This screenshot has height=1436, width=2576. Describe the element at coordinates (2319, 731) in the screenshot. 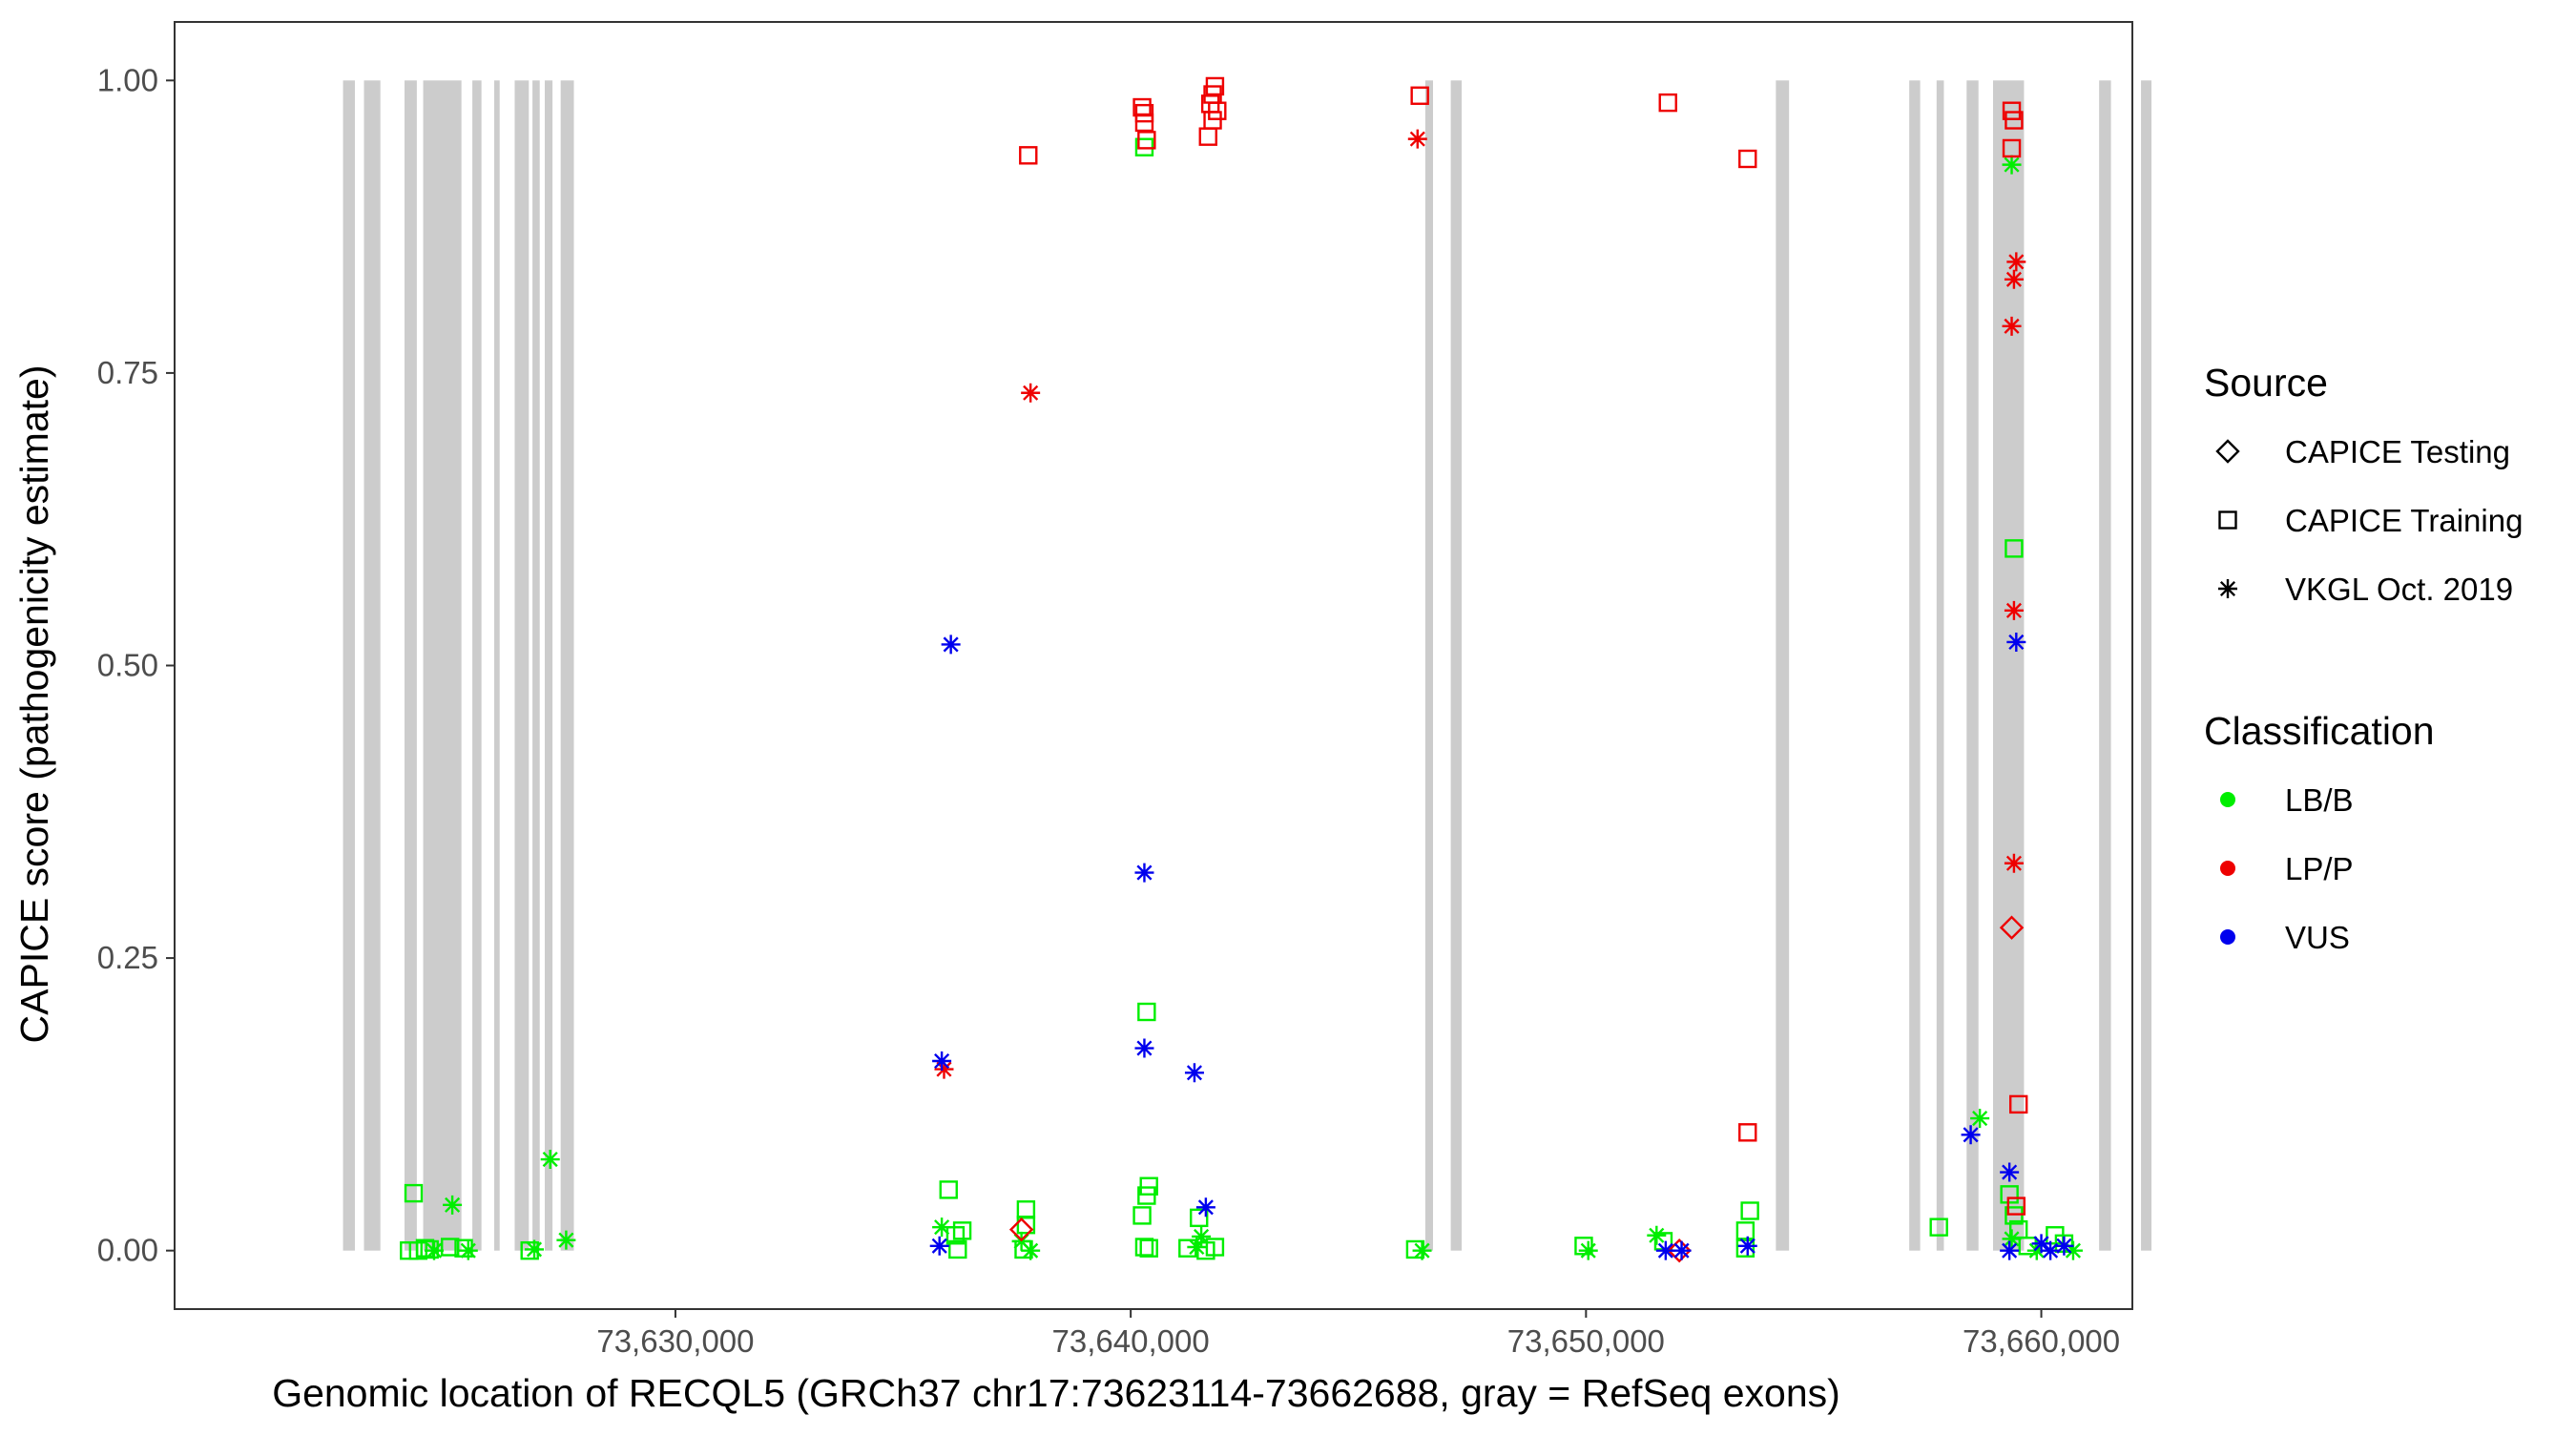

I see `legend-title-classification: Classification` at that location.